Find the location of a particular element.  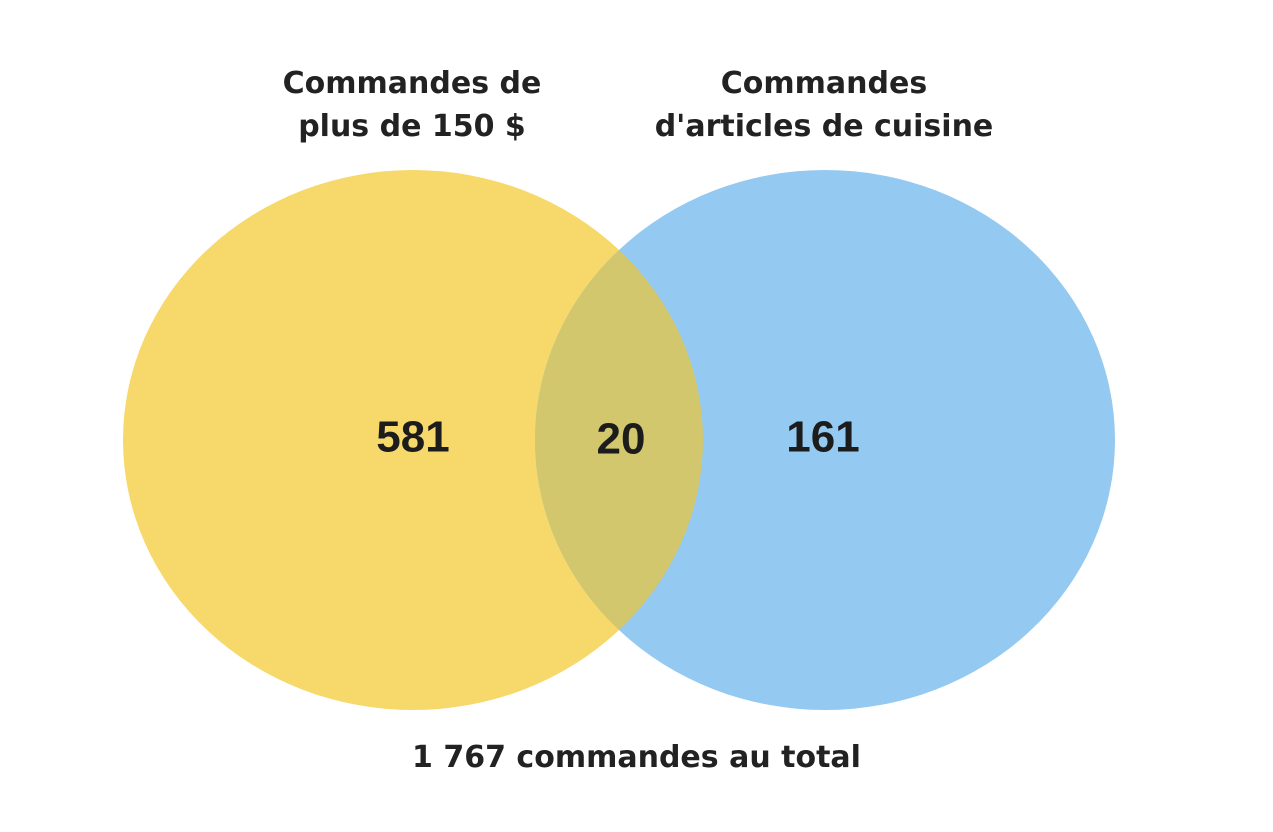

value-label: 161 is located at coordinates (822, 437).